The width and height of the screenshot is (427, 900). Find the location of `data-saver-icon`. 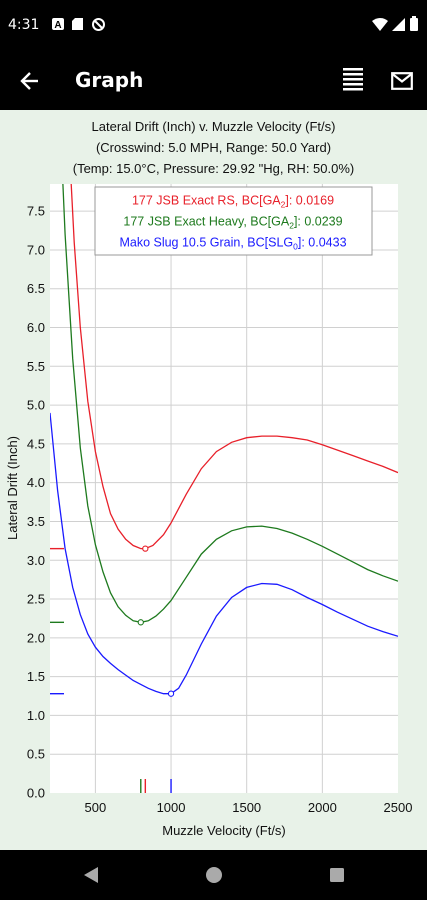

data-saver-icon is located at coordinates (98, 24).